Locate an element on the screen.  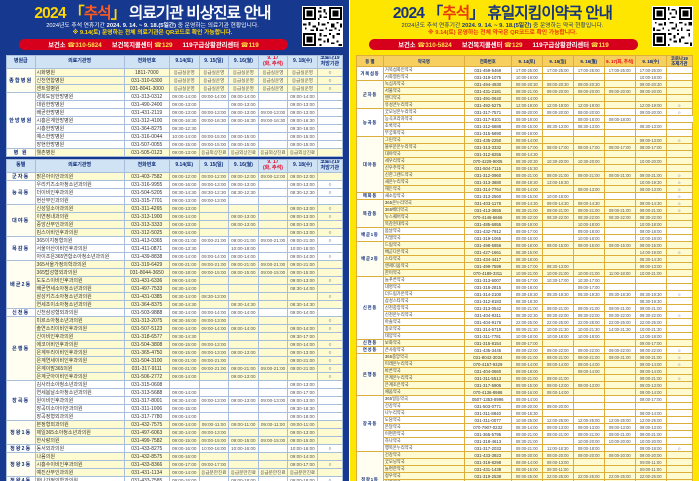
phone-number: 031-312-8255 is located at coordinates (487, 154).